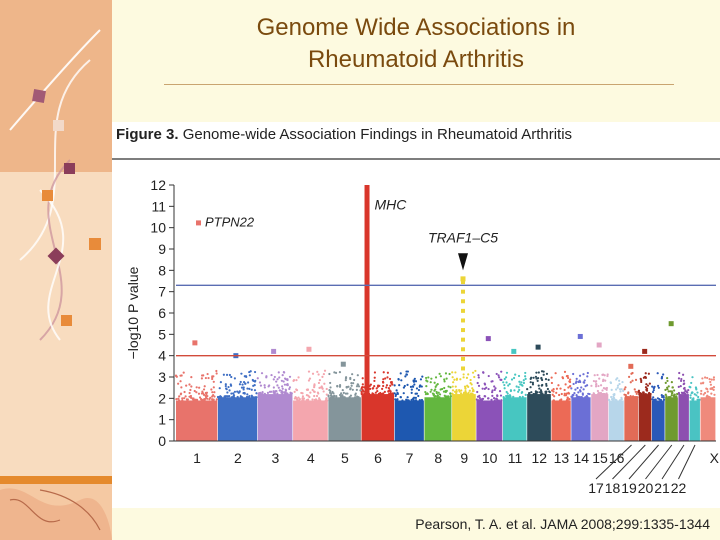  I want to click on chr-point-X, so click(709, 397).